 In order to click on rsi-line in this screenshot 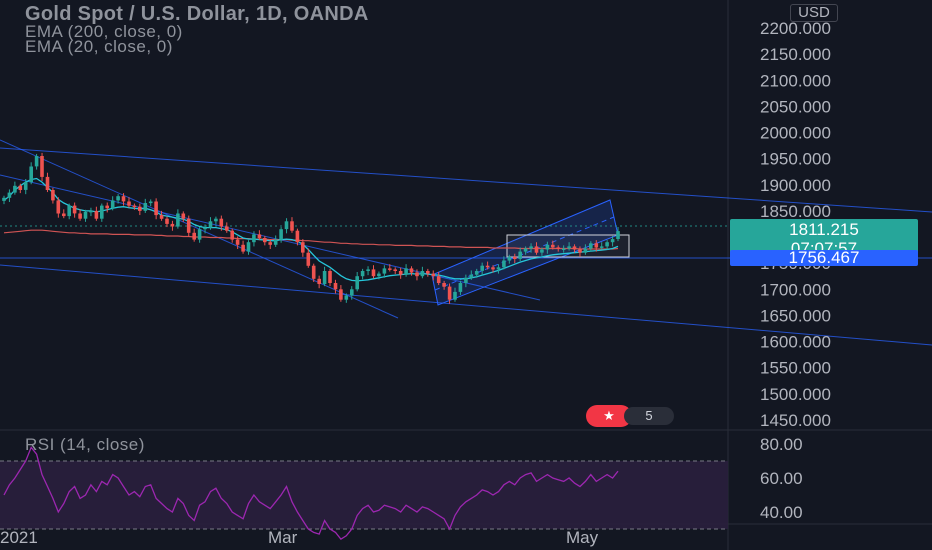, I will do `click(311, 493)`.